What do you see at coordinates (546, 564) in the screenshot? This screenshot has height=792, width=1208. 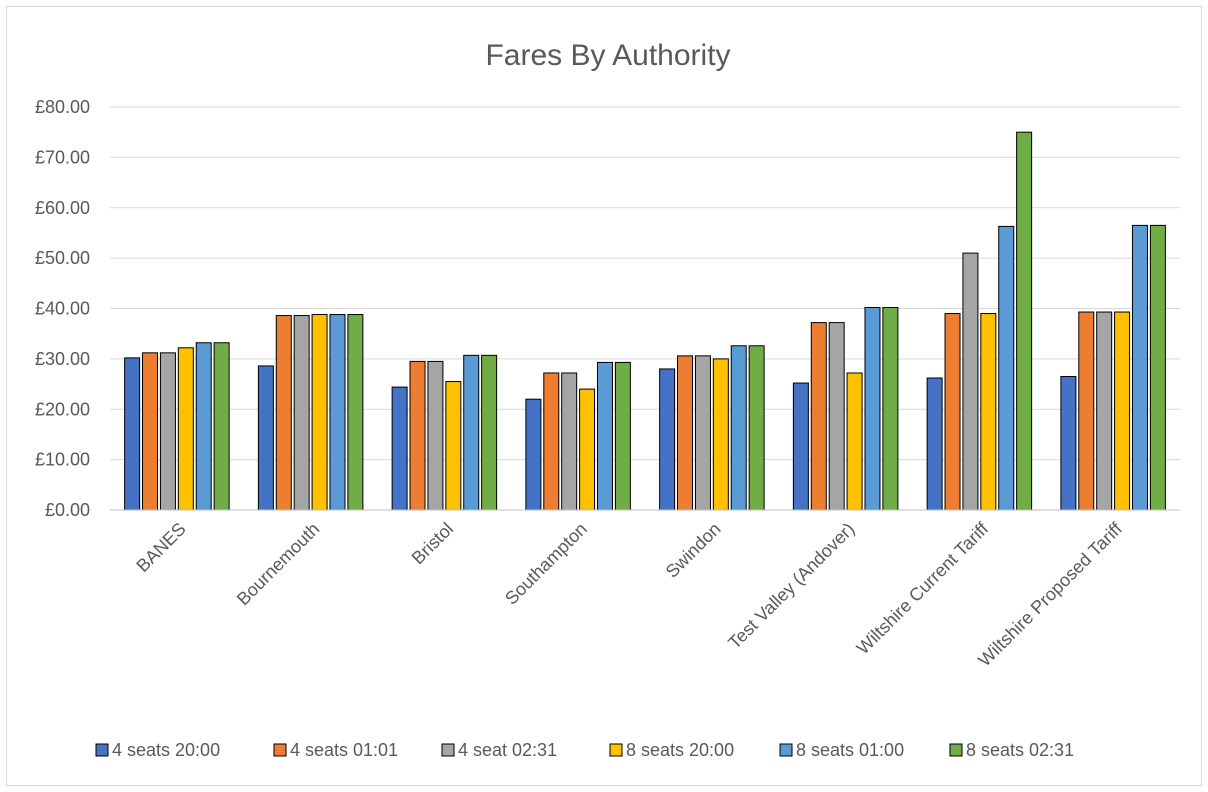 I see `x-category-label: Southampton` at bounding box center [546, 564].